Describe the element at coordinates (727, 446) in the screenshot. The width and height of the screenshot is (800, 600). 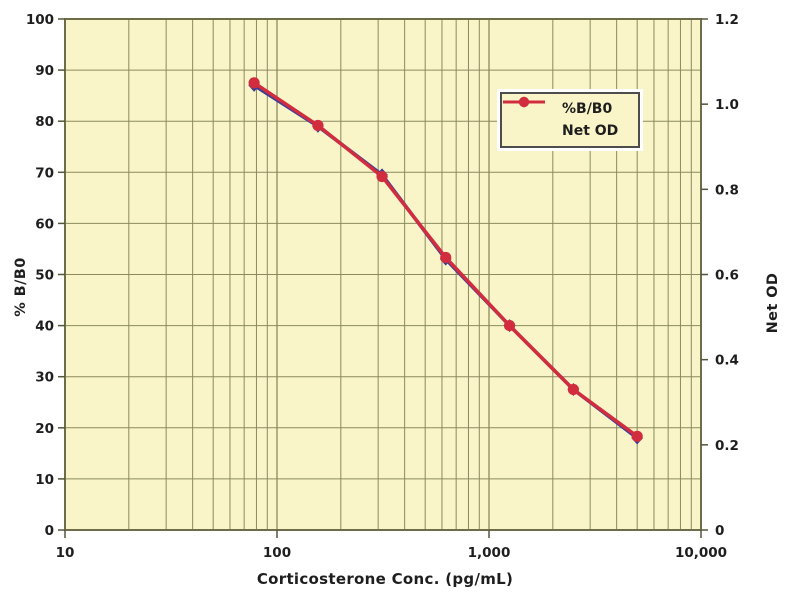
I see `y-right-tick-label: 0.2` at that location.